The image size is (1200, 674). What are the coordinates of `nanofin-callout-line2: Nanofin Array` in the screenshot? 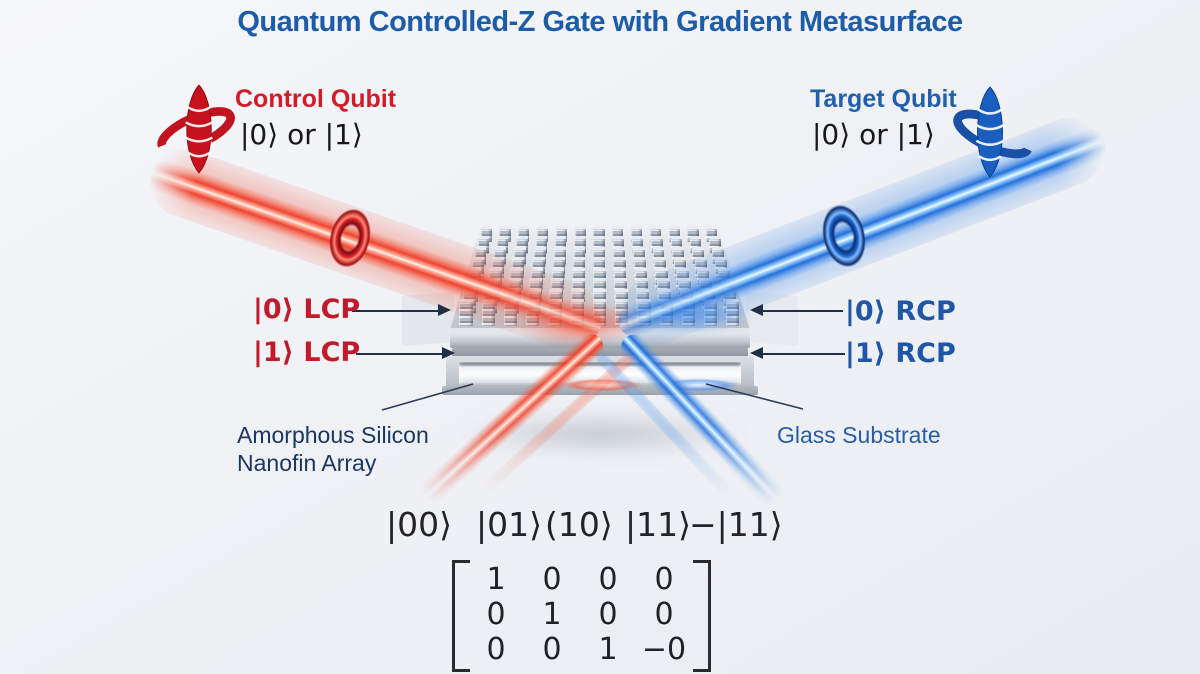 It's located at (307, 463).